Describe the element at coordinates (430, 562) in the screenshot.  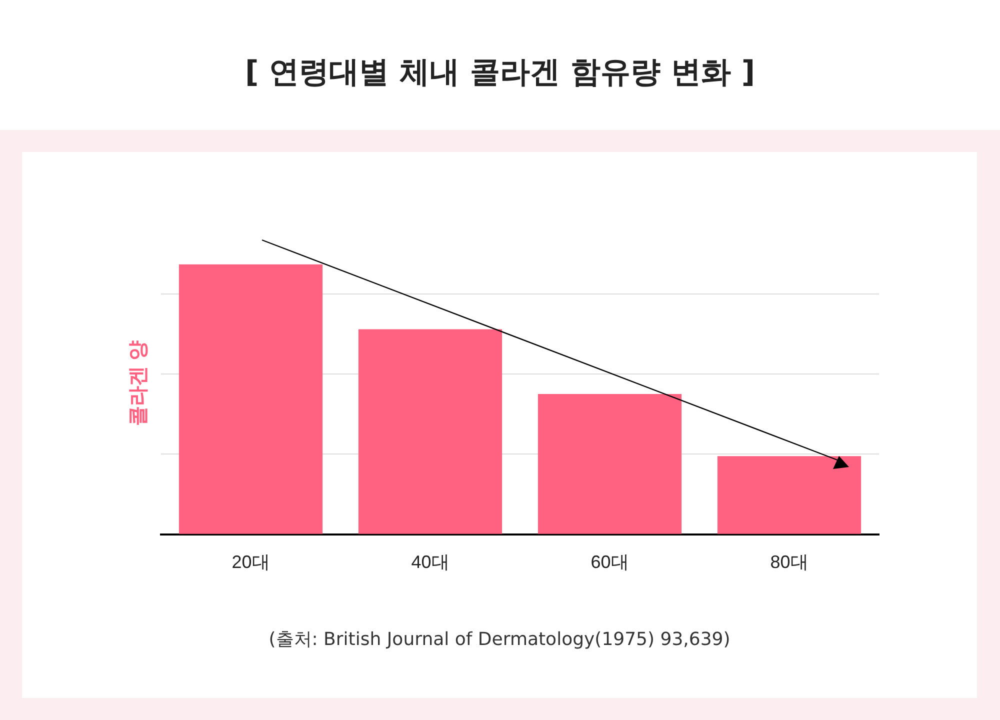
I see `x-tick-label: 40대` at that location.